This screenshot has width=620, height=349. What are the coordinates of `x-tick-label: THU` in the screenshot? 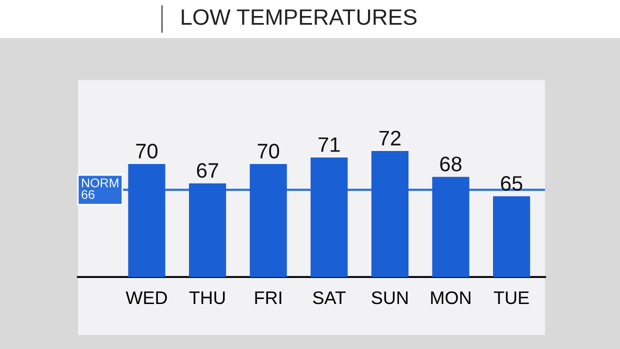 It's located at (207, 298).